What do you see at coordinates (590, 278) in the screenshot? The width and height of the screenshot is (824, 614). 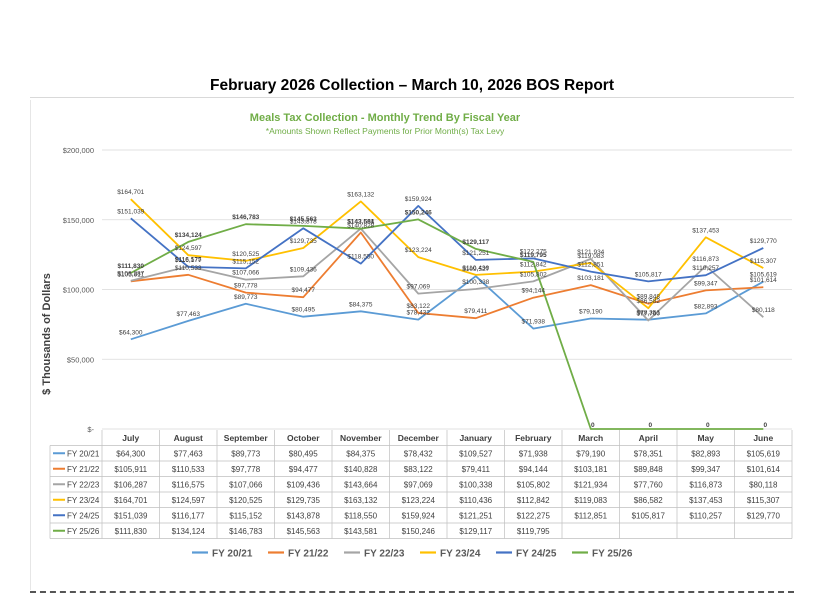 I see `data-label: $103,181` at bounding box center [590, 278].